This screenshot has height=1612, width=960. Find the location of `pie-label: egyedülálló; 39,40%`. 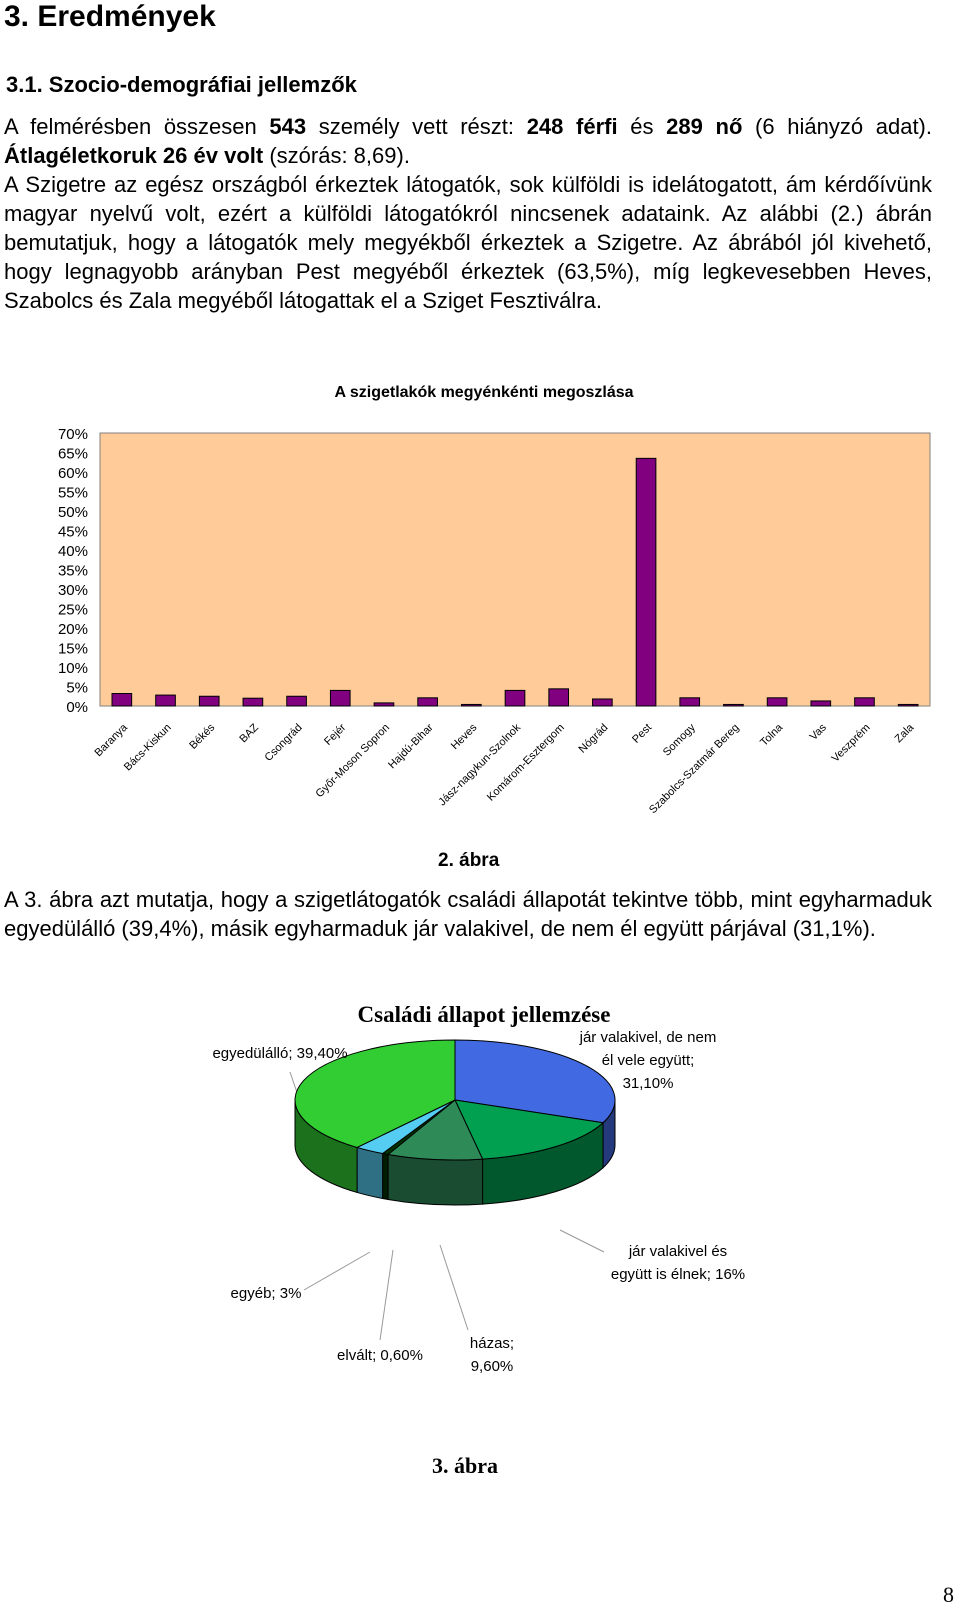

pie-label: egyedülálló; 39,40% is located at coordinates (279, 1053).